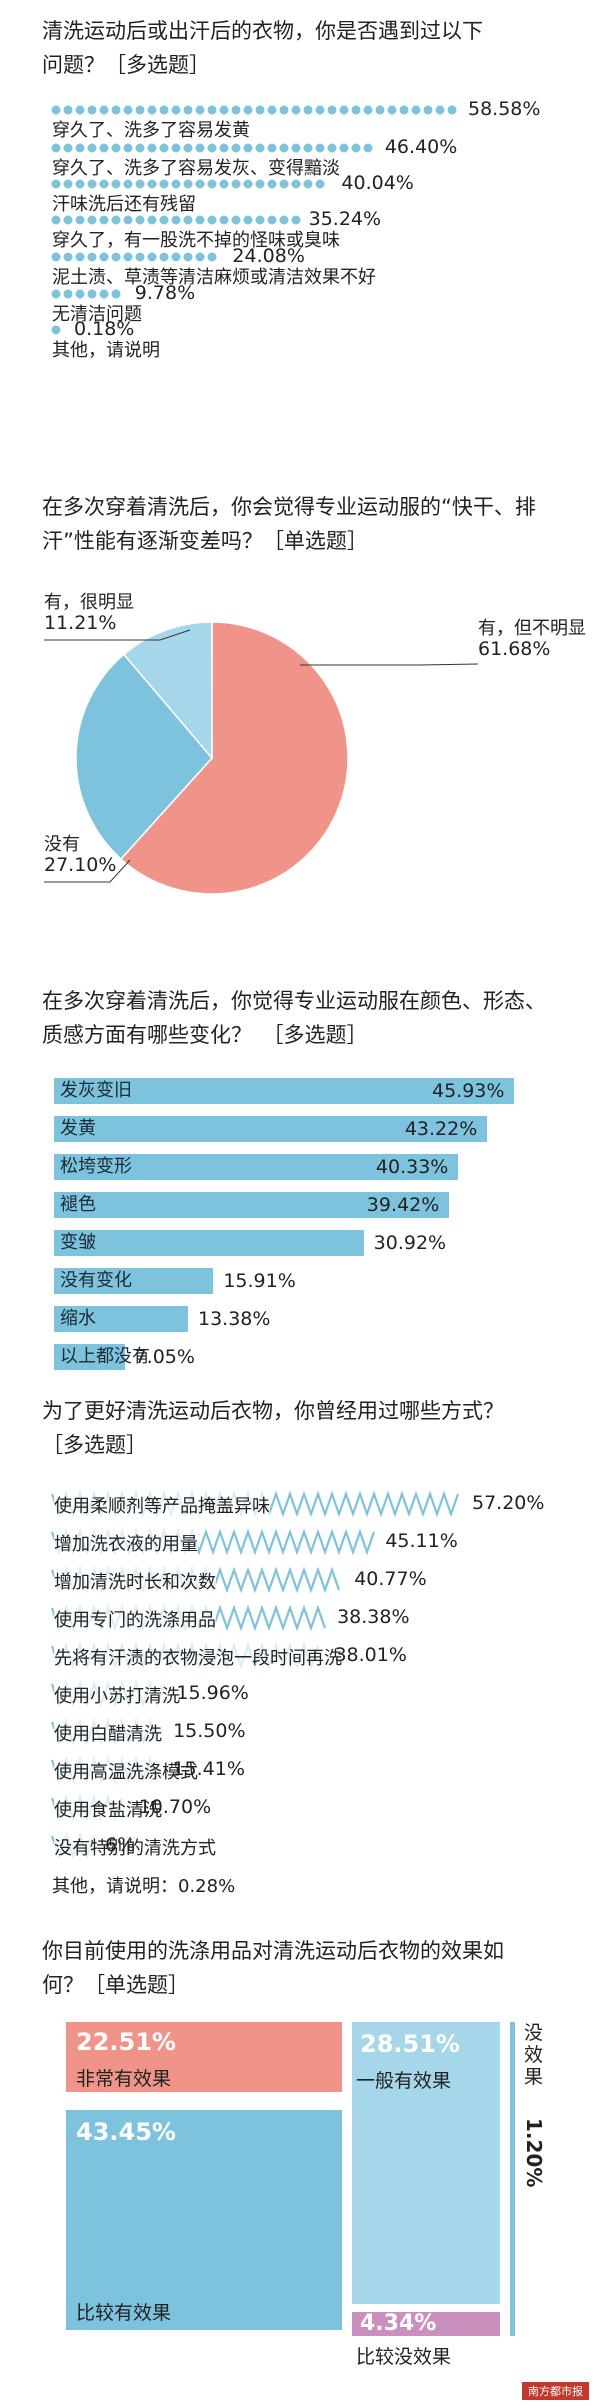 Image resolution: width=595 pixels, height=2406 pixels. Describe the element at coordinates (289, 507) in the screenshot. I see `q2-title-line1: 在多次穿着清洗后，你会觉得专业运动服的“快干、排` at that location.